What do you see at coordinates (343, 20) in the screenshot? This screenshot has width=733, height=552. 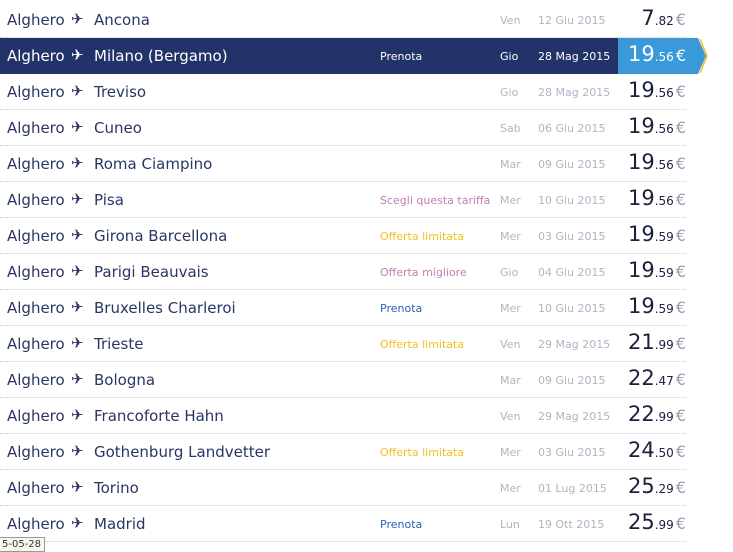 I see `flight-row: Alghero ✈ Ancona Ven 12 Giu 2015 7.82 €` at bounding box center [343, 20].